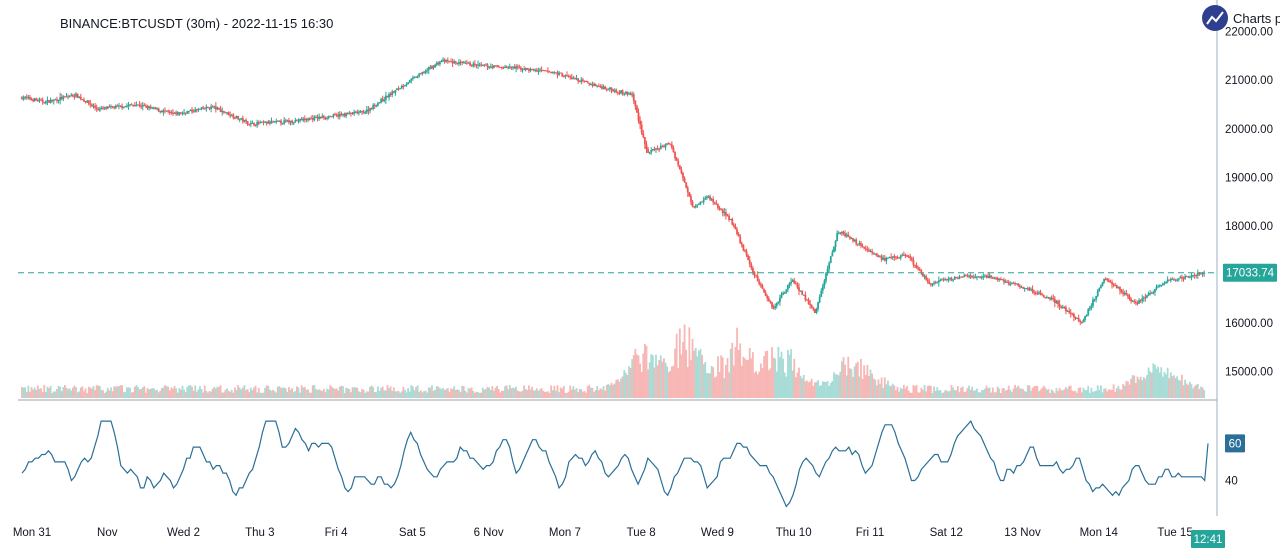  Describe the element at coordinates (1208, 540) in the screenshot. I see `svg-text: 12:41` at that location.